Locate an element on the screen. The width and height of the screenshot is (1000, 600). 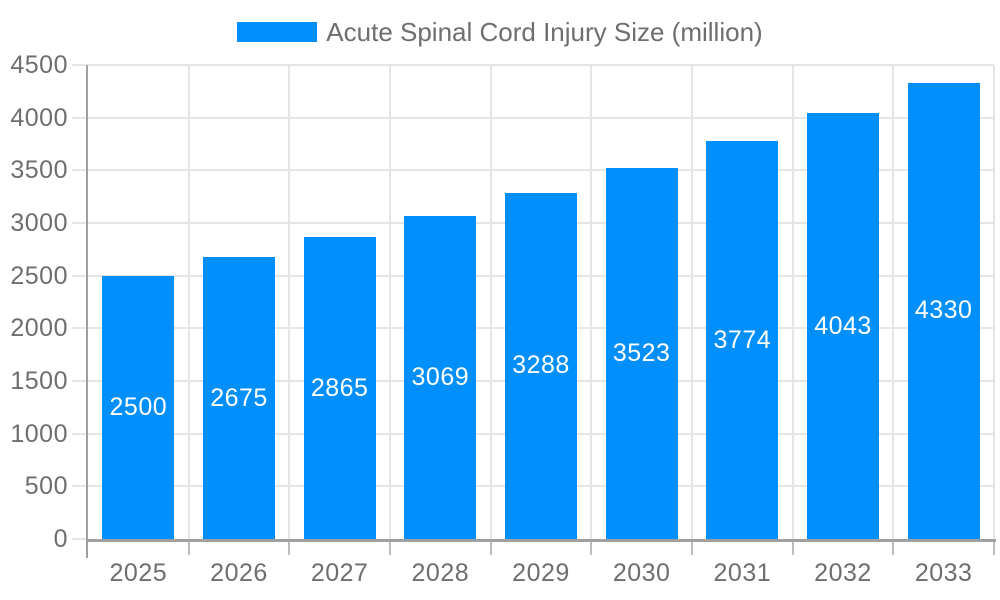
y-axis-label: 1500 is located at coordinates (39, 381).